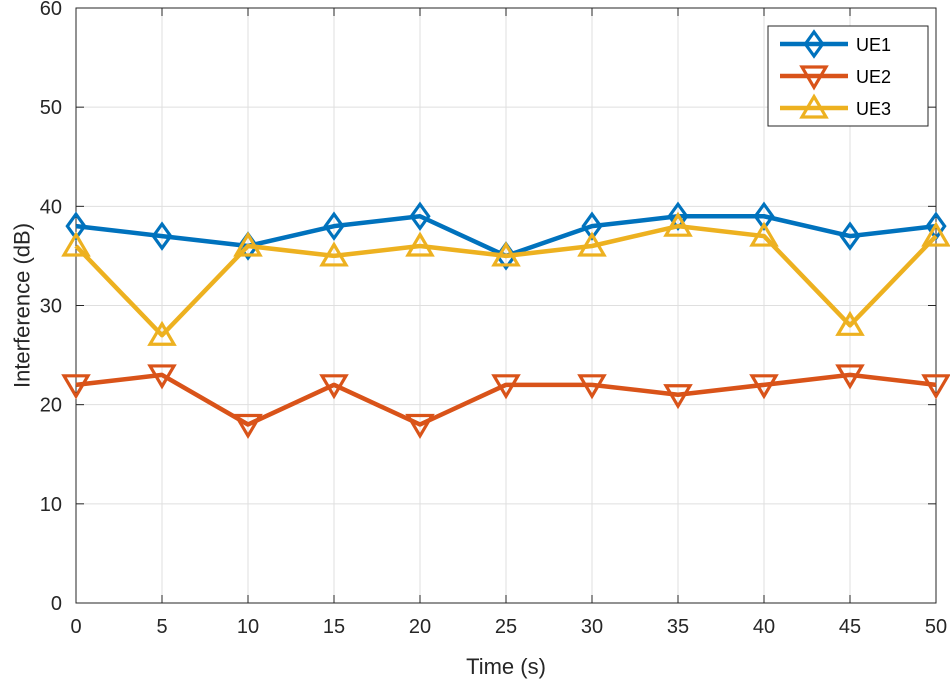 This screenshot has width=950, height=683. I want to click on y-tick-label: 60, so click(51, 10).